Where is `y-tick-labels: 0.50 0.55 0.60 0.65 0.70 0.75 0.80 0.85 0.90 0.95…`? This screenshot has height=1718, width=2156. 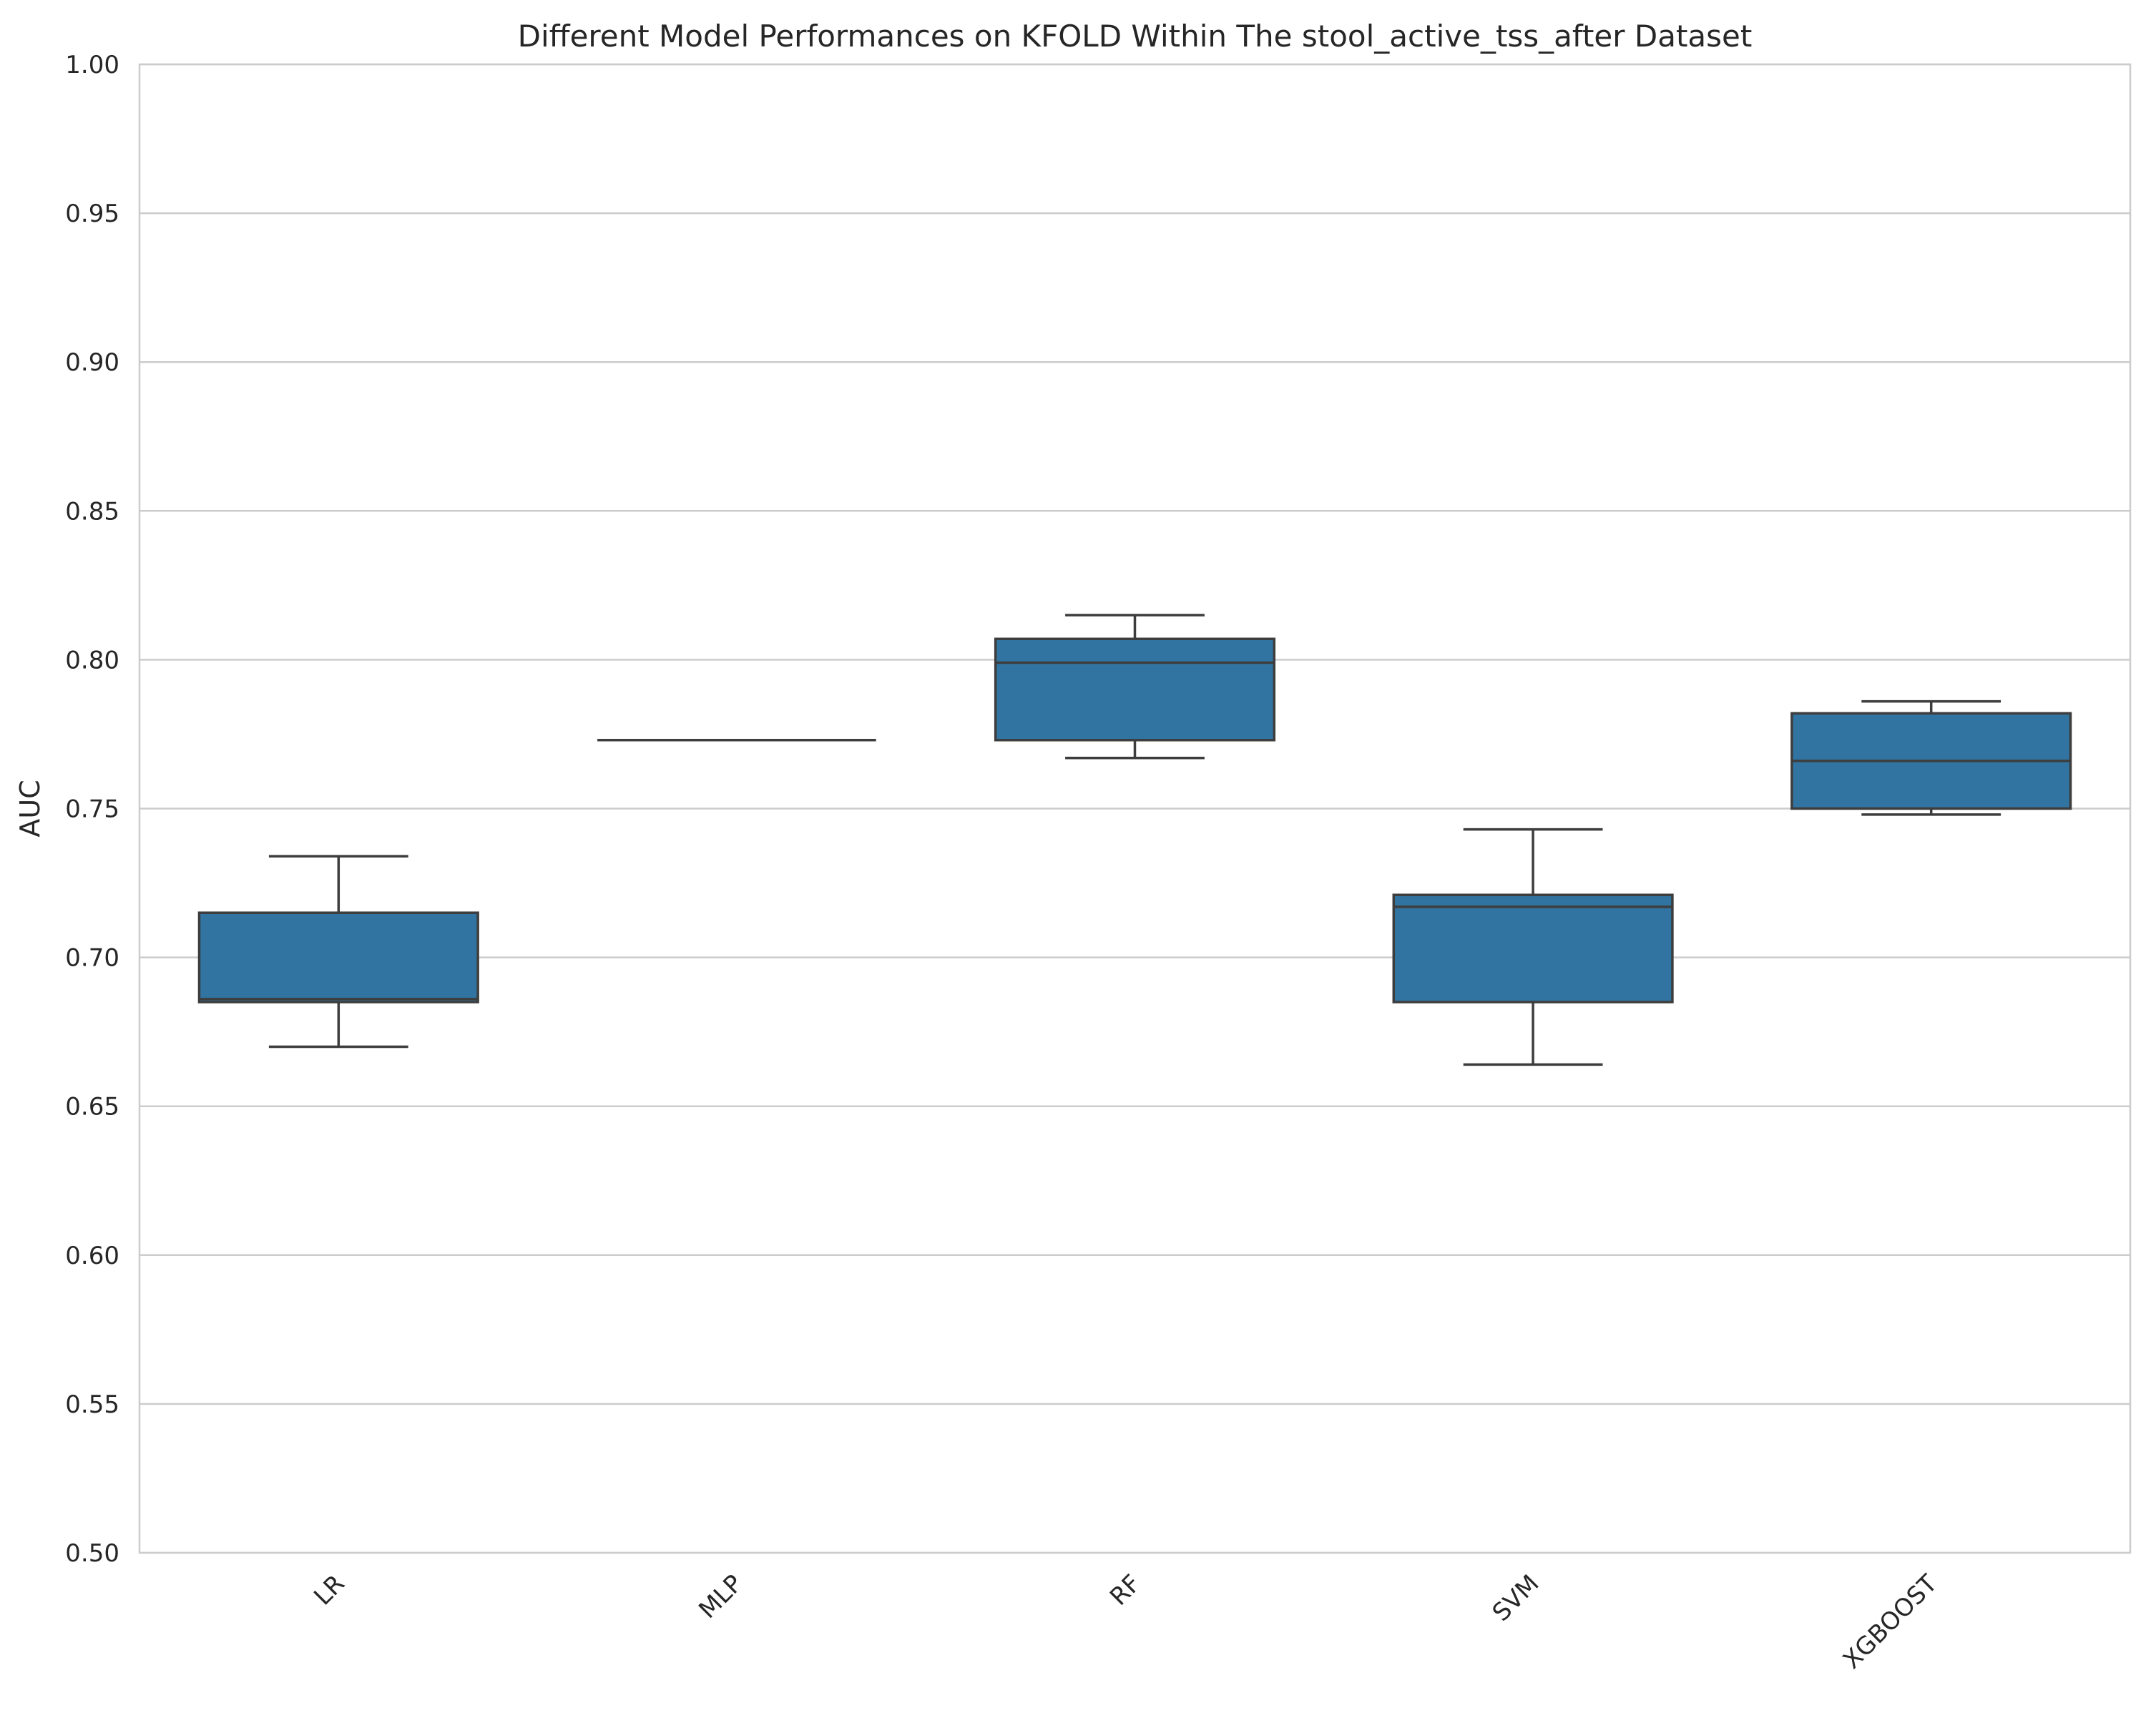
y-tick-labels: 0.50 0.55 0.60 0.65 0.70 0.75 0.80 0.85 0.90 0.95… is located at coordinates (92, 809).